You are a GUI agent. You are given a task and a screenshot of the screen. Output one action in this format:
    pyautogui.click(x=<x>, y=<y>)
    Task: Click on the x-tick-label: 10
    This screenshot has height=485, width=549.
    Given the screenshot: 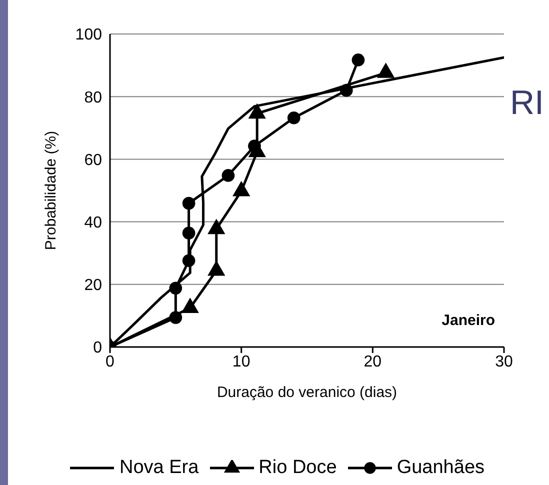 What is the action you would take?
    pyautogui.click(x=241, y=361)
    